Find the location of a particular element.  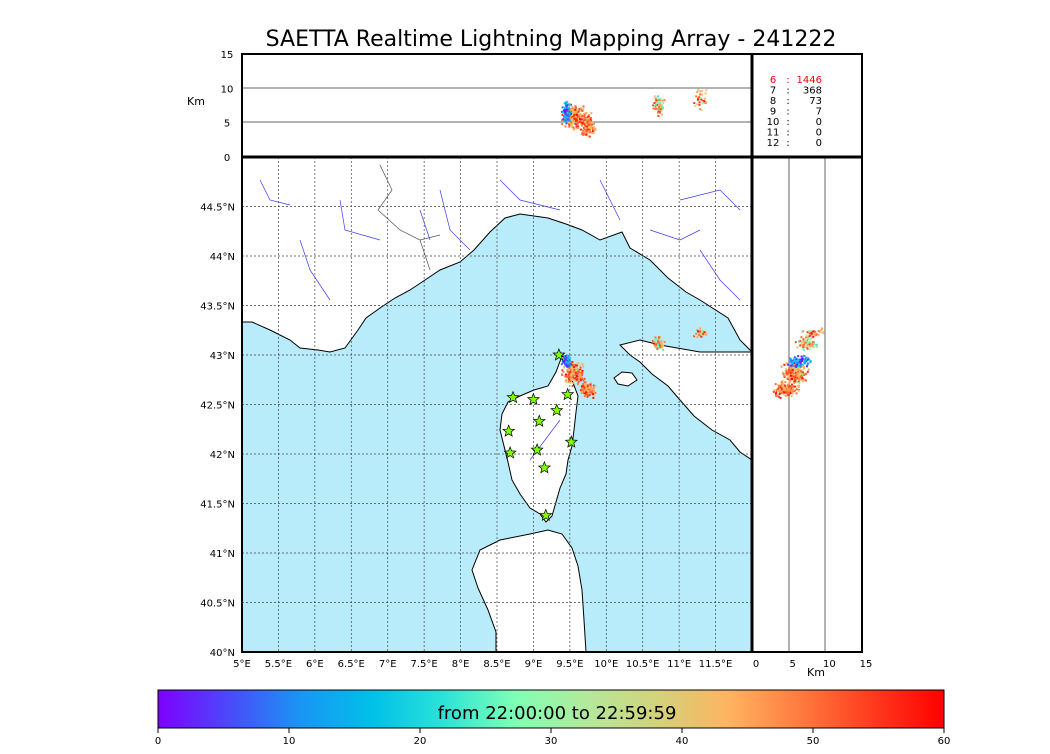

station-star is located at coordinates (544, 467).